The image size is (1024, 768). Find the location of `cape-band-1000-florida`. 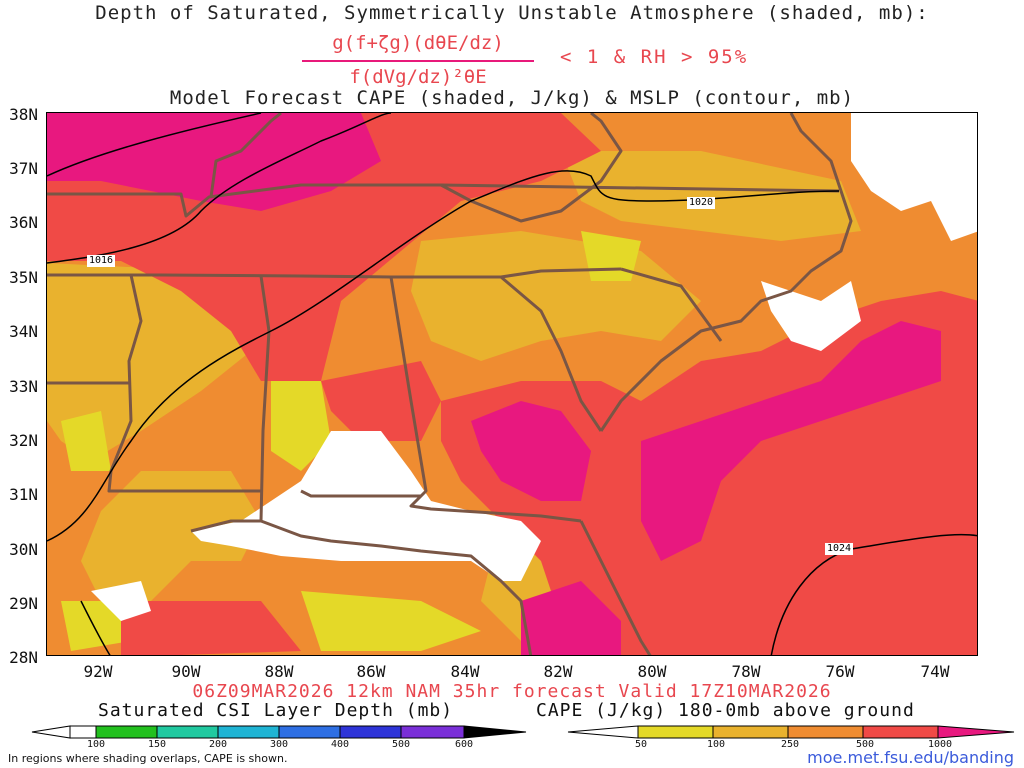

cape-band-1000-florida is located at coordinates (571, 618).